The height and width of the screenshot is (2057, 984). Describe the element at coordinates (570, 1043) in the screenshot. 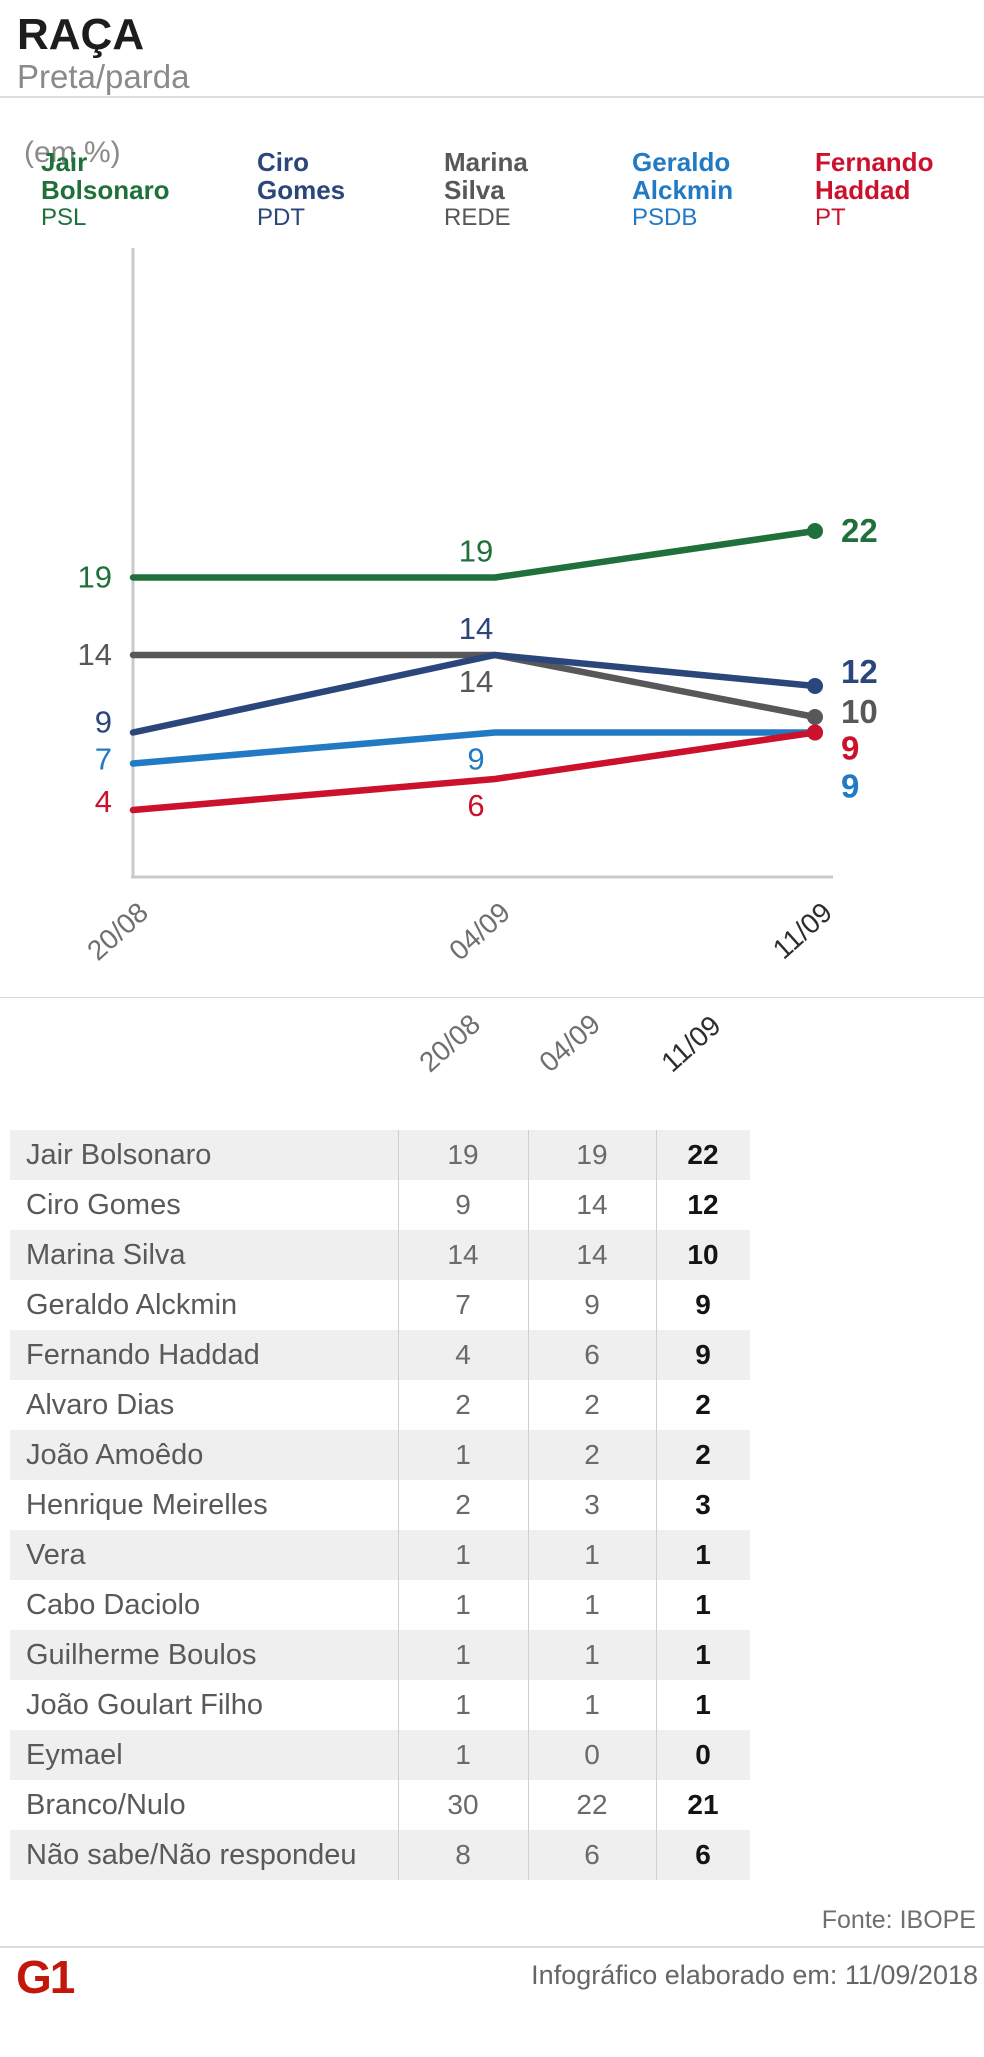

I see `table-header-label: 04/09` at that location.